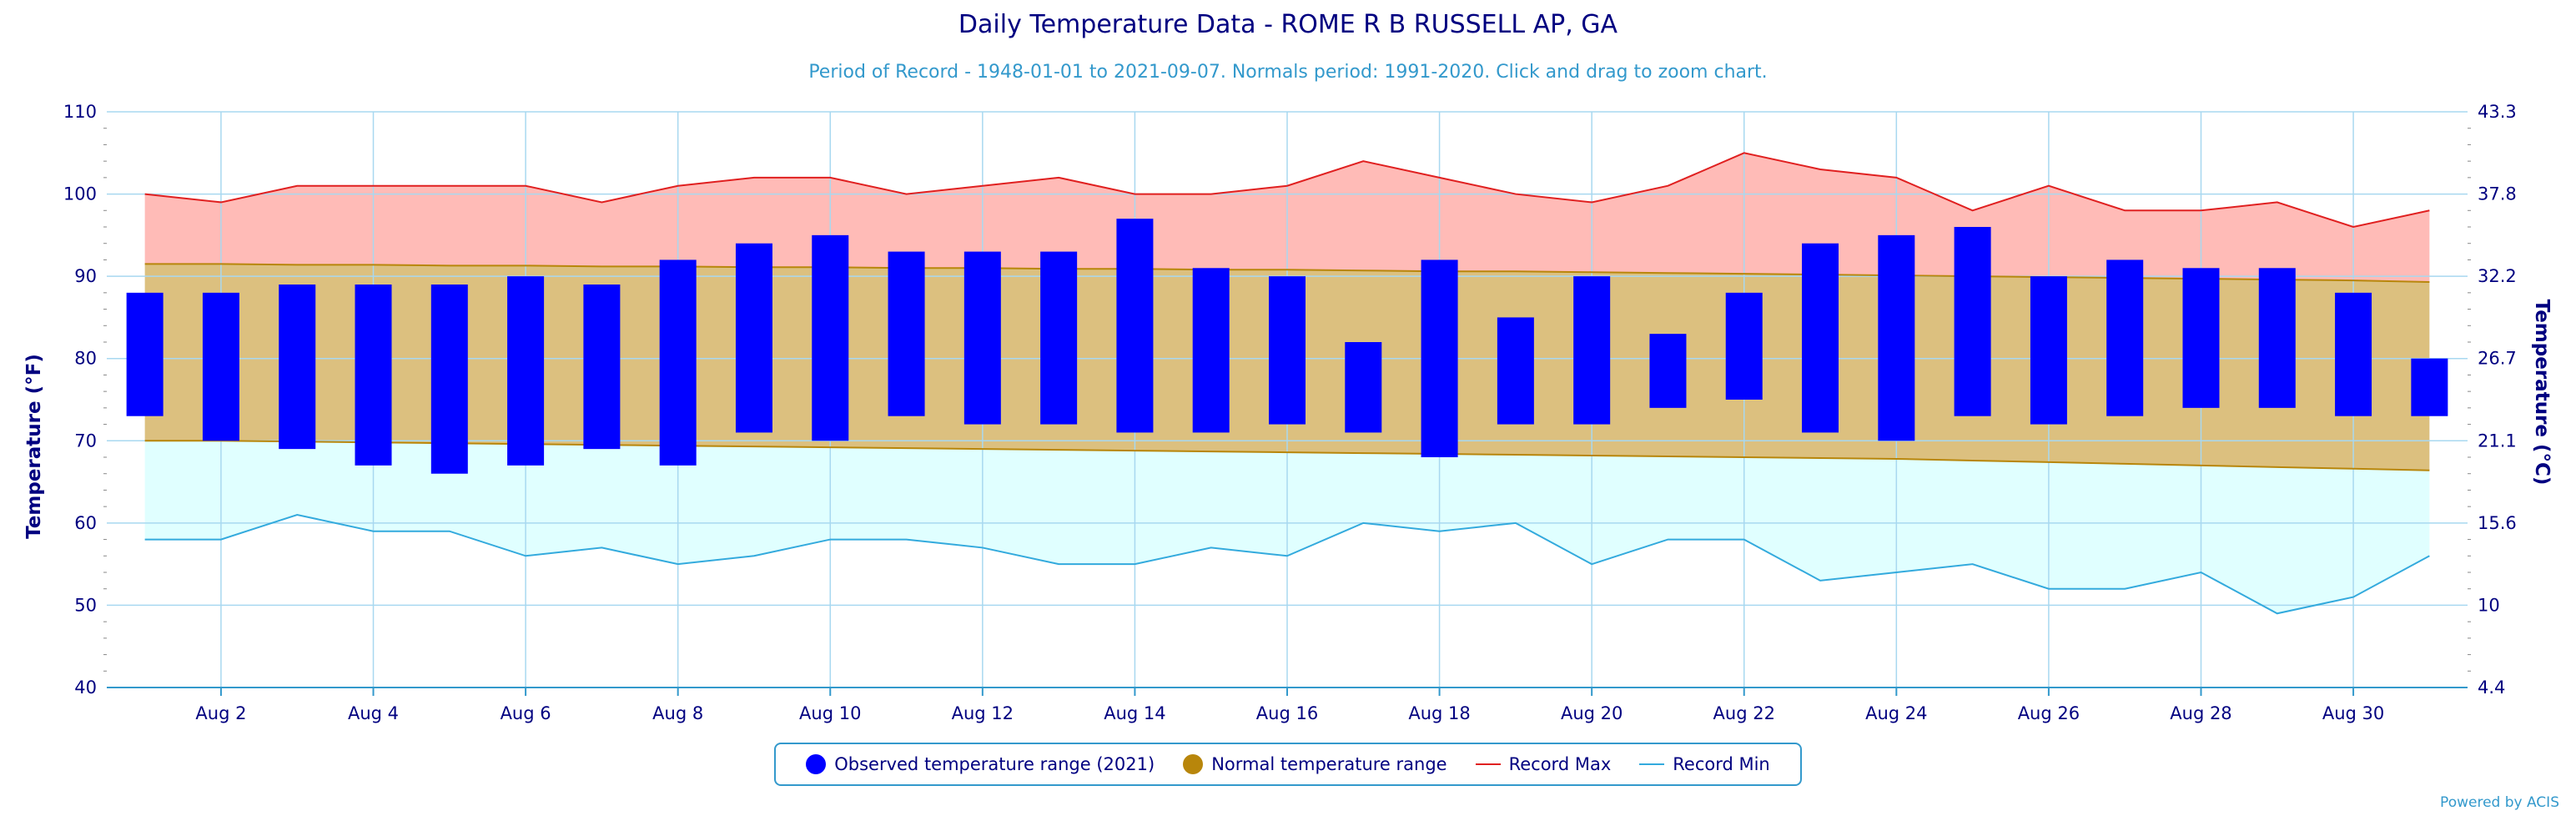 Image resolution: width=2576 pixels, height=821 pixels. What do you see at coordinates (1592, 713) in the screenshot?
I see `x-tick-label: Aug 20` at bounding box center [1592, 713].